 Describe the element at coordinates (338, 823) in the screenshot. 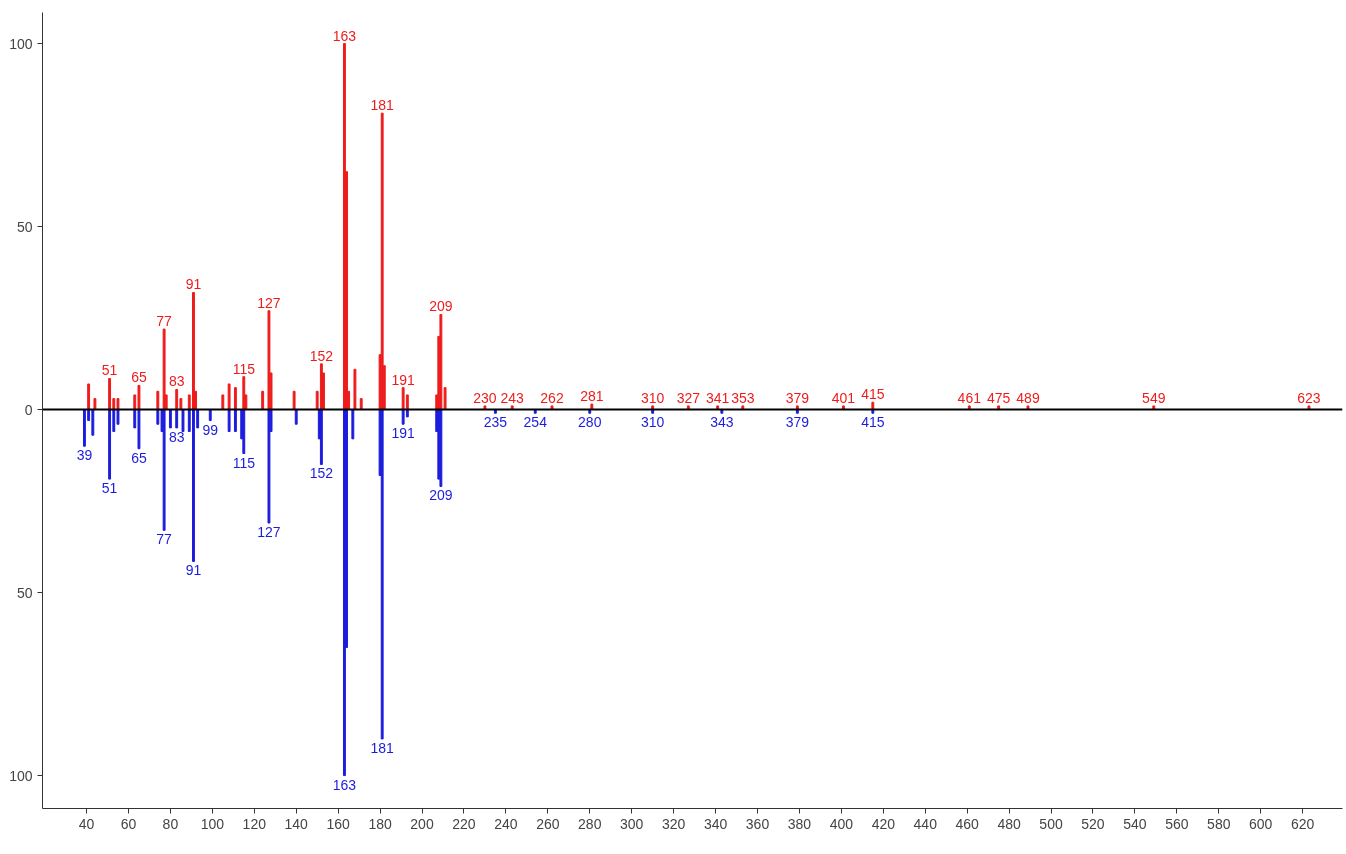

I see `x-tick-label: 160` at that location.